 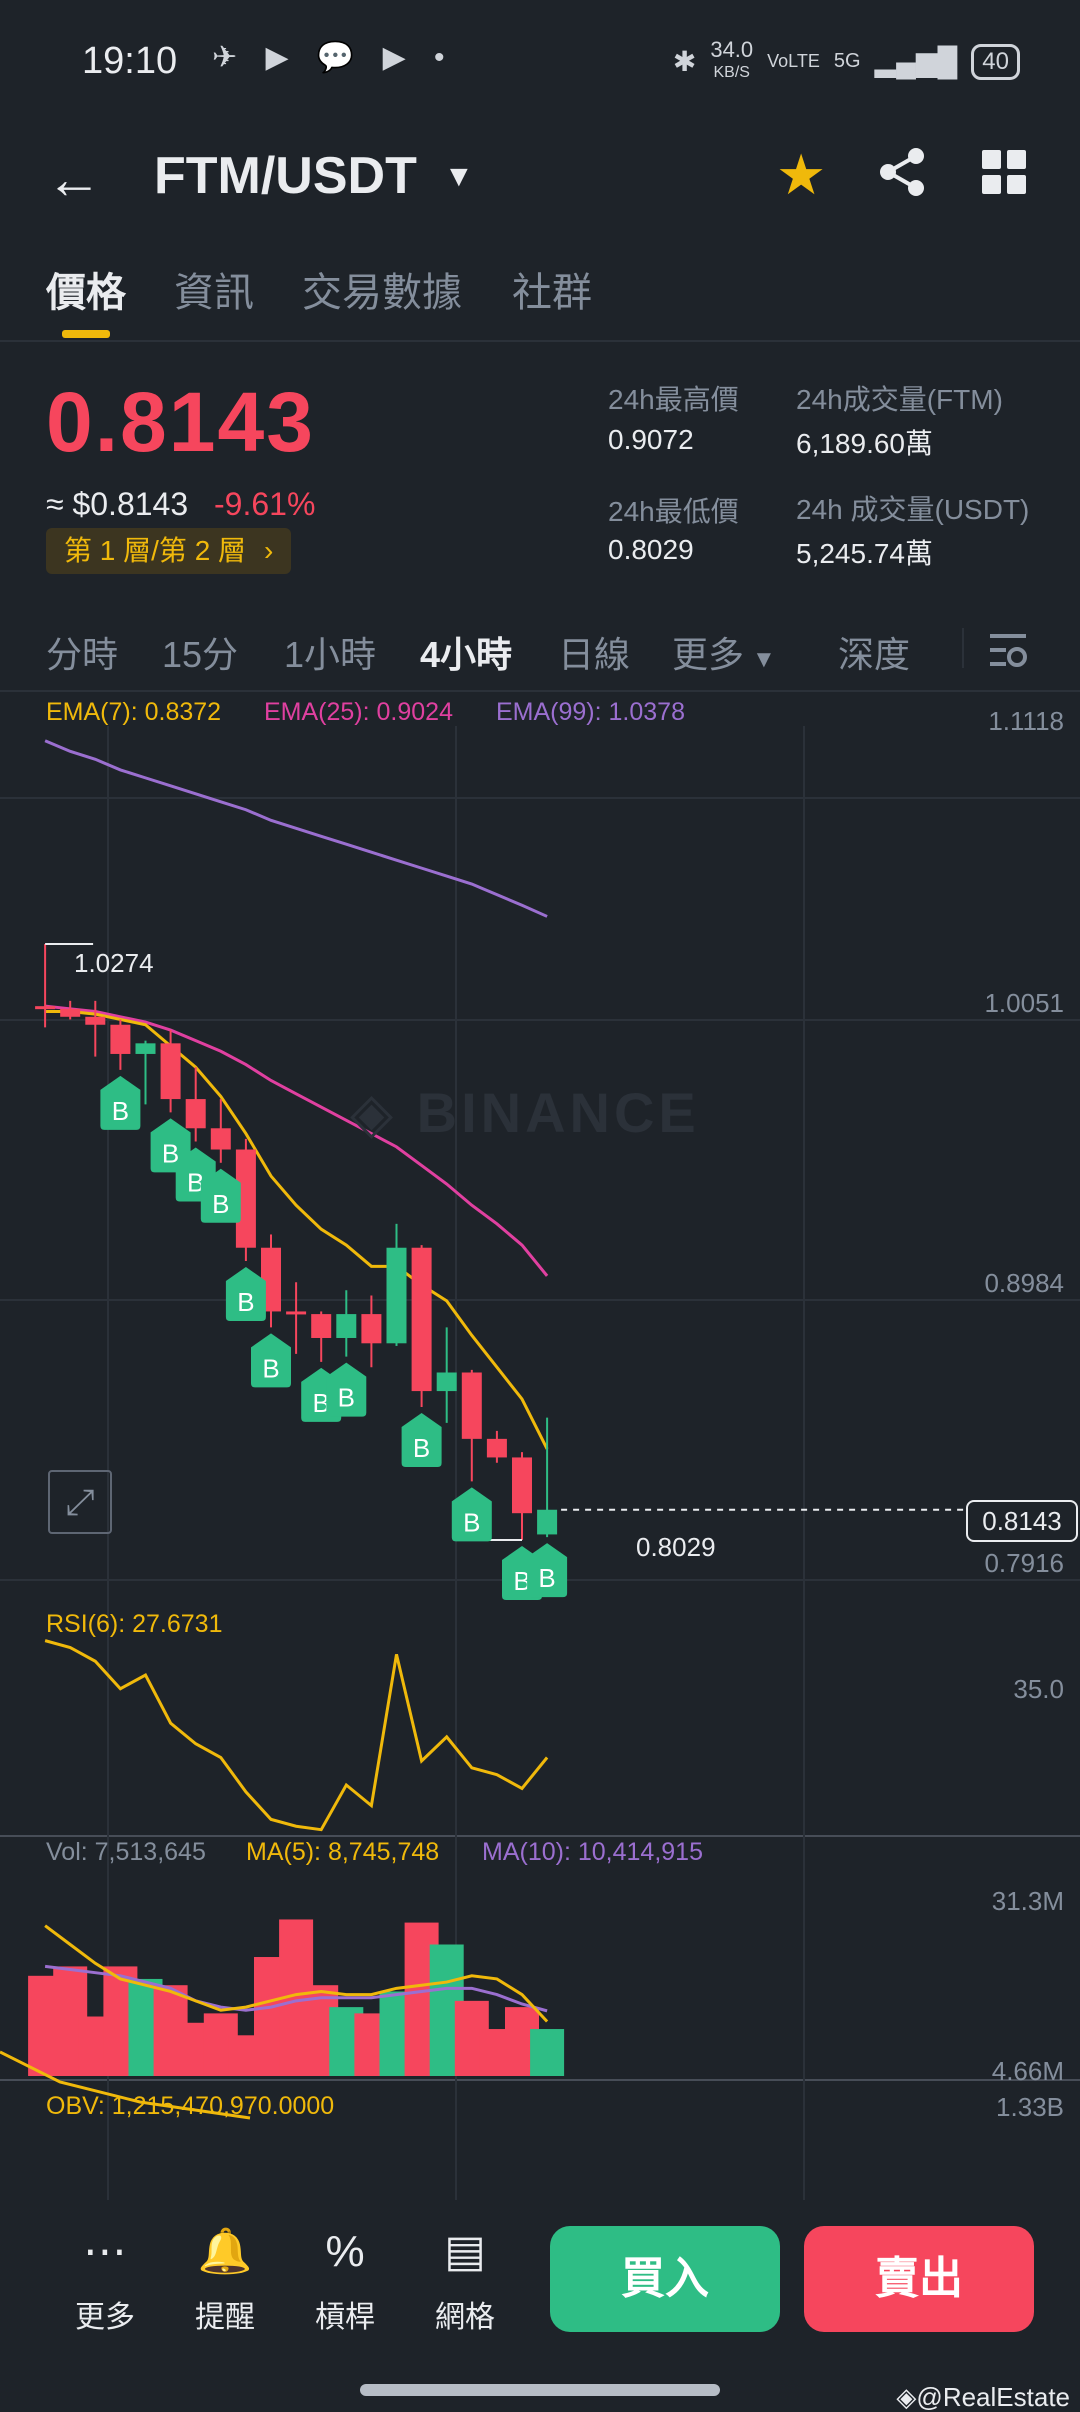 I want to click on grid-trading-button: ▤ 網格, so click(x=465, y=2280).